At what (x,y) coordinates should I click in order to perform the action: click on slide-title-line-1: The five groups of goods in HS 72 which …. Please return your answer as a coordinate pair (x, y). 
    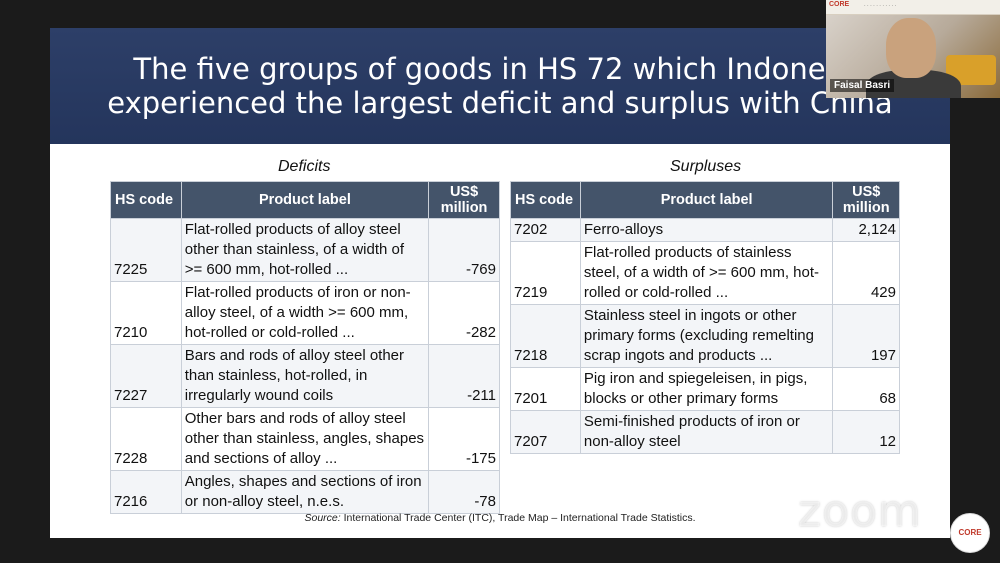
    Looking at the image, I should click on (500, 69).